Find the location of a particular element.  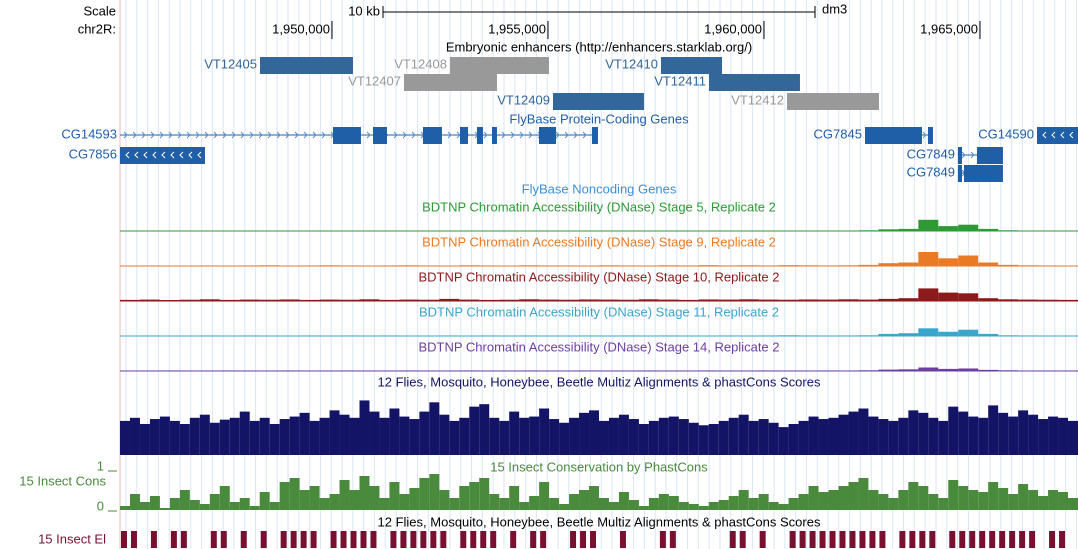

gene-label: CG14590 is located at coordinates (1006, 133).